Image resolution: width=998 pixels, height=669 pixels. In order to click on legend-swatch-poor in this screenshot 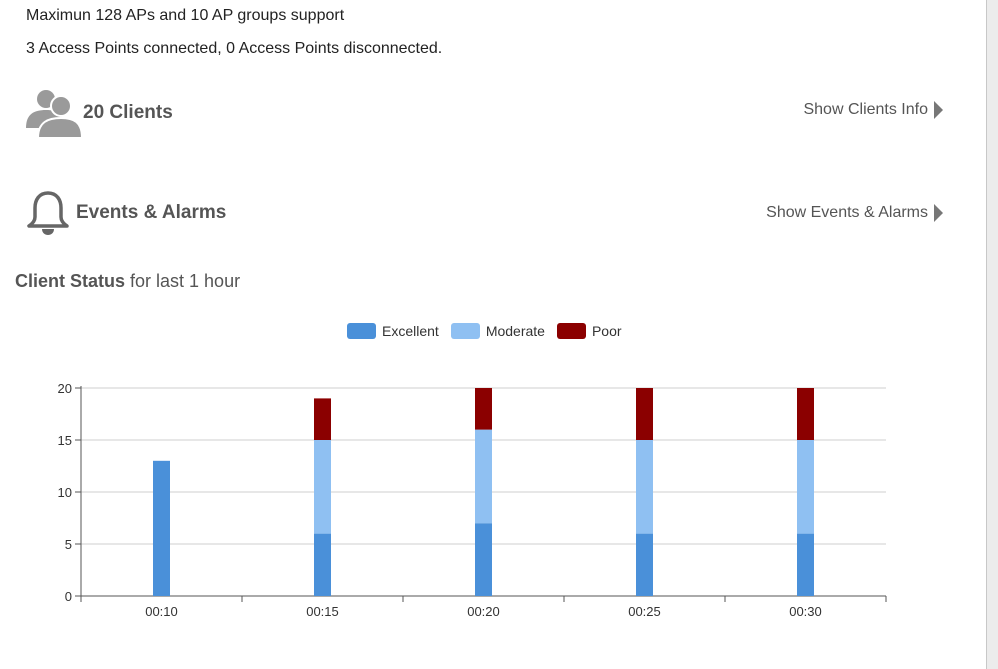, I will do `click(571, 331)`.